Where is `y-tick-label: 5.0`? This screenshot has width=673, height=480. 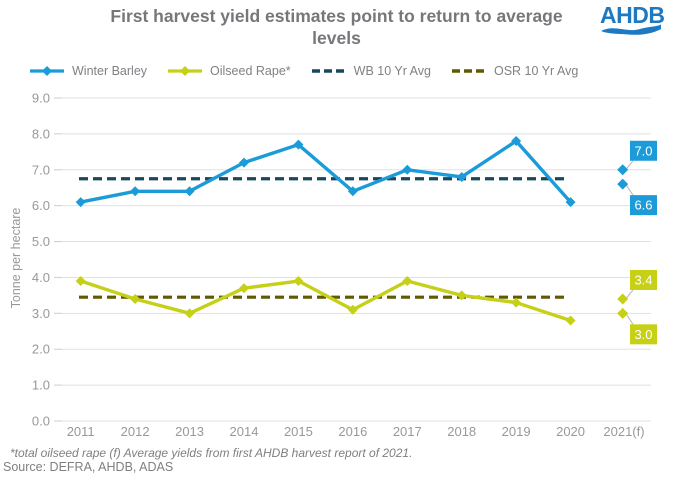
y-tick-label: 5.0 is located at coordinates (41, 241).